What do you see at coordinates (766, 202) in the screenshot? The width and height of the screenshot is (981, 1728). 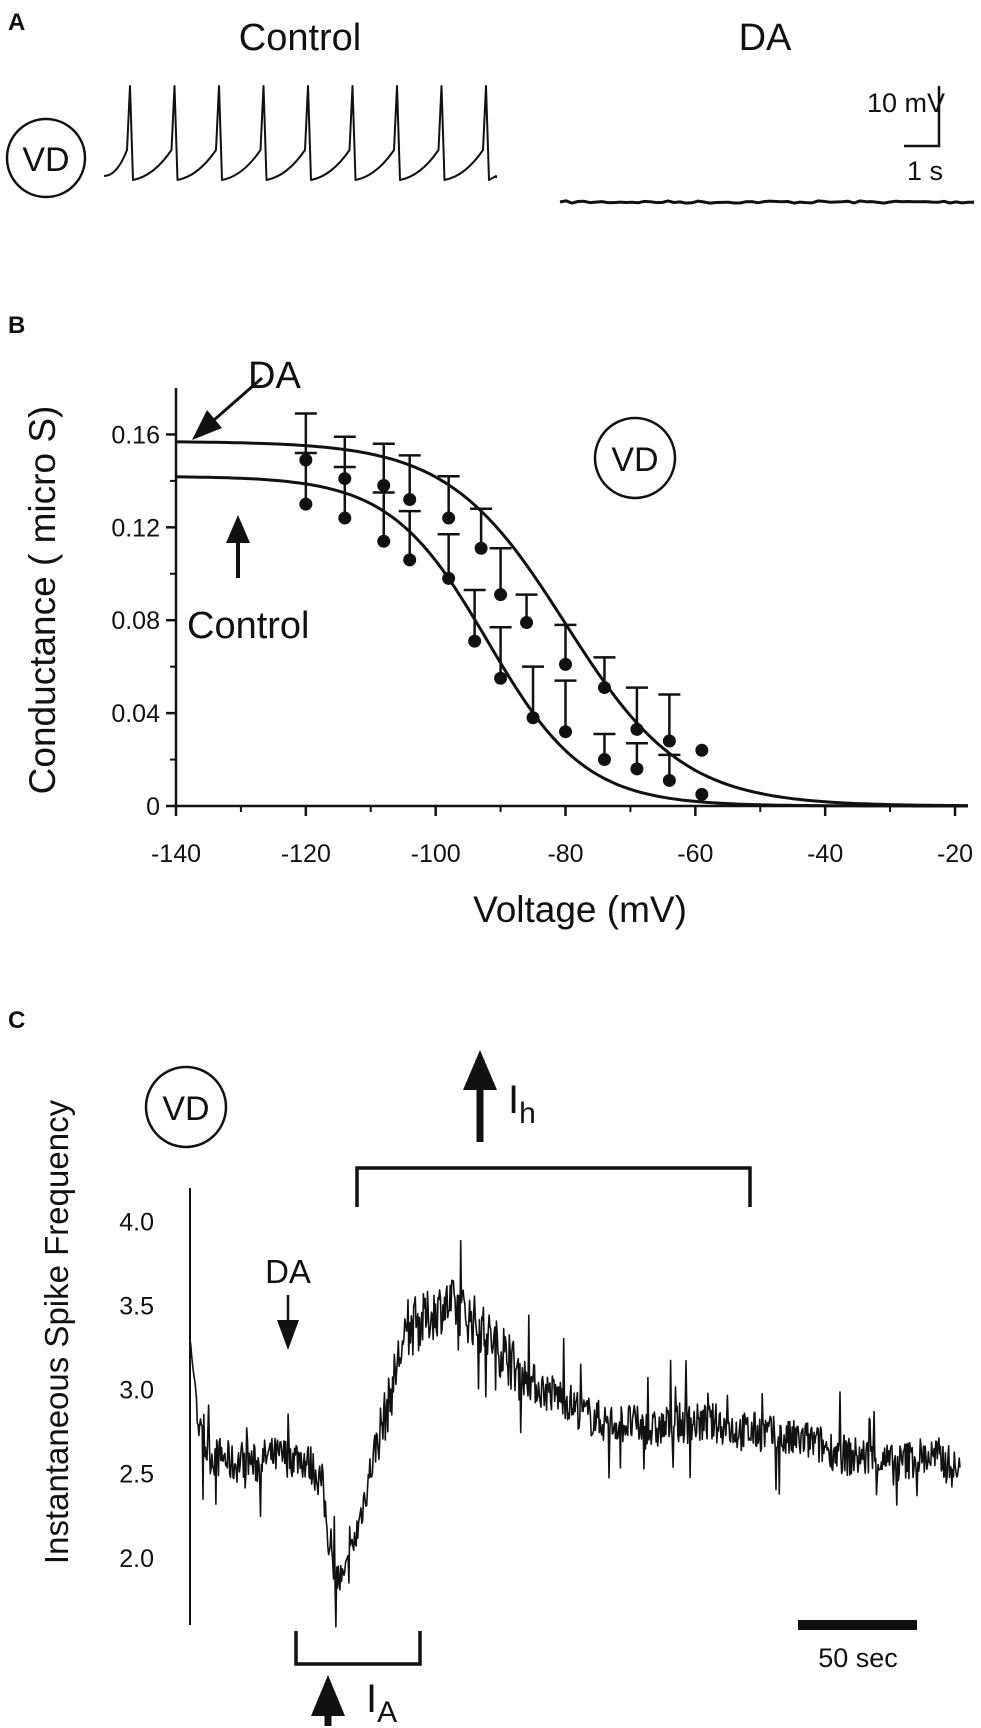 I see `da-voltage-trace` at bounding box center [766, 202].